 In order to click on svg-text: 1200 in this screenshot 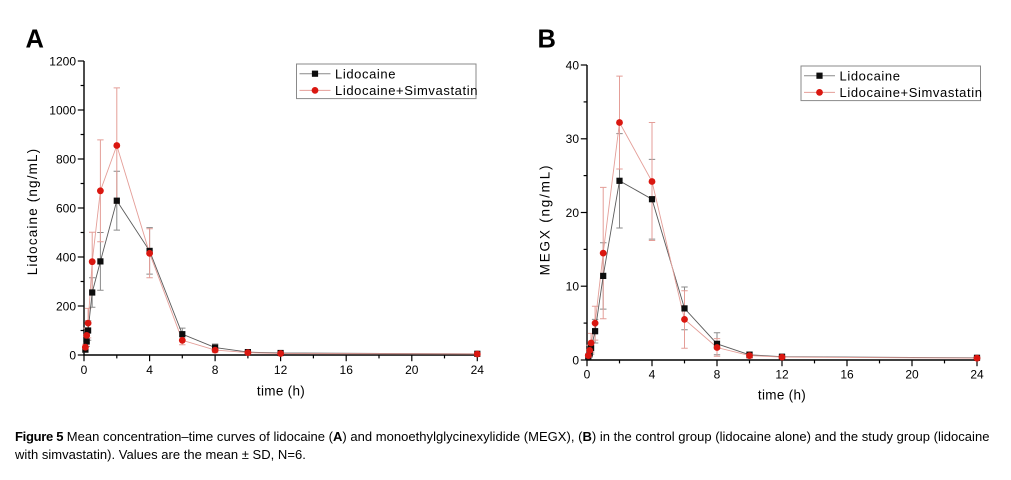, I will do `click(62, 61)`.